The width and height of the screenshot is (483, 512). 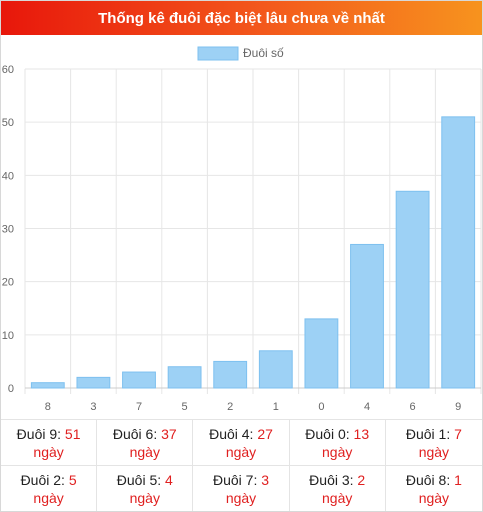 What do you see at coordinates (265, 479) in the screenshot?
I see `stat-value: 3` at bounding box center [265, 479].